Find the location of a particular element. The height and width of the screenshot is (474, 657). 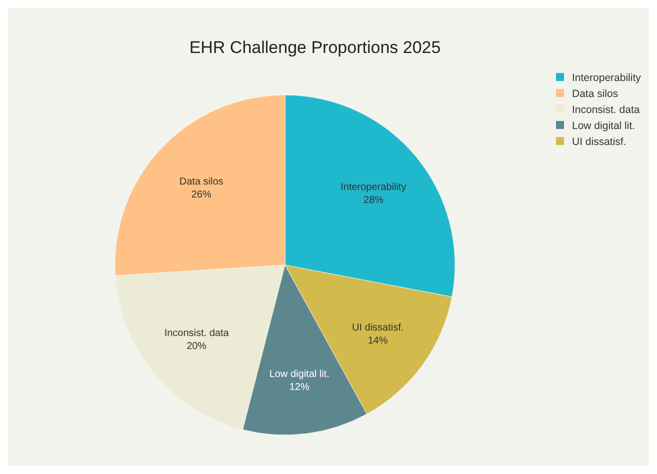

data-label: 20% is located at coordinates (196, 346).